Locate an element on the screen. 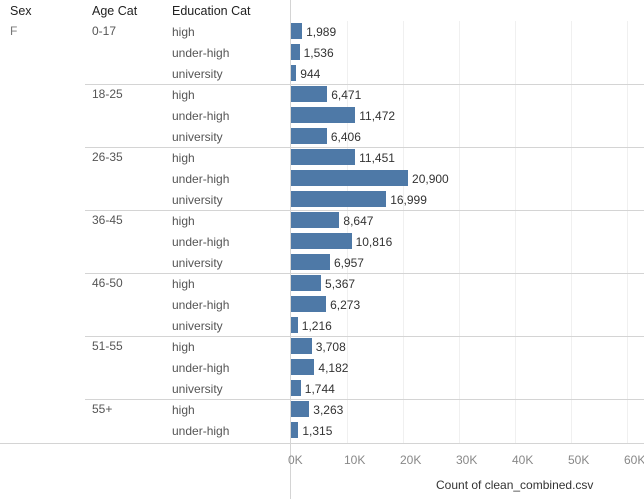 The image size is (644, 499). bar-value-label: 5,367 is located at coordinates (340, 284).